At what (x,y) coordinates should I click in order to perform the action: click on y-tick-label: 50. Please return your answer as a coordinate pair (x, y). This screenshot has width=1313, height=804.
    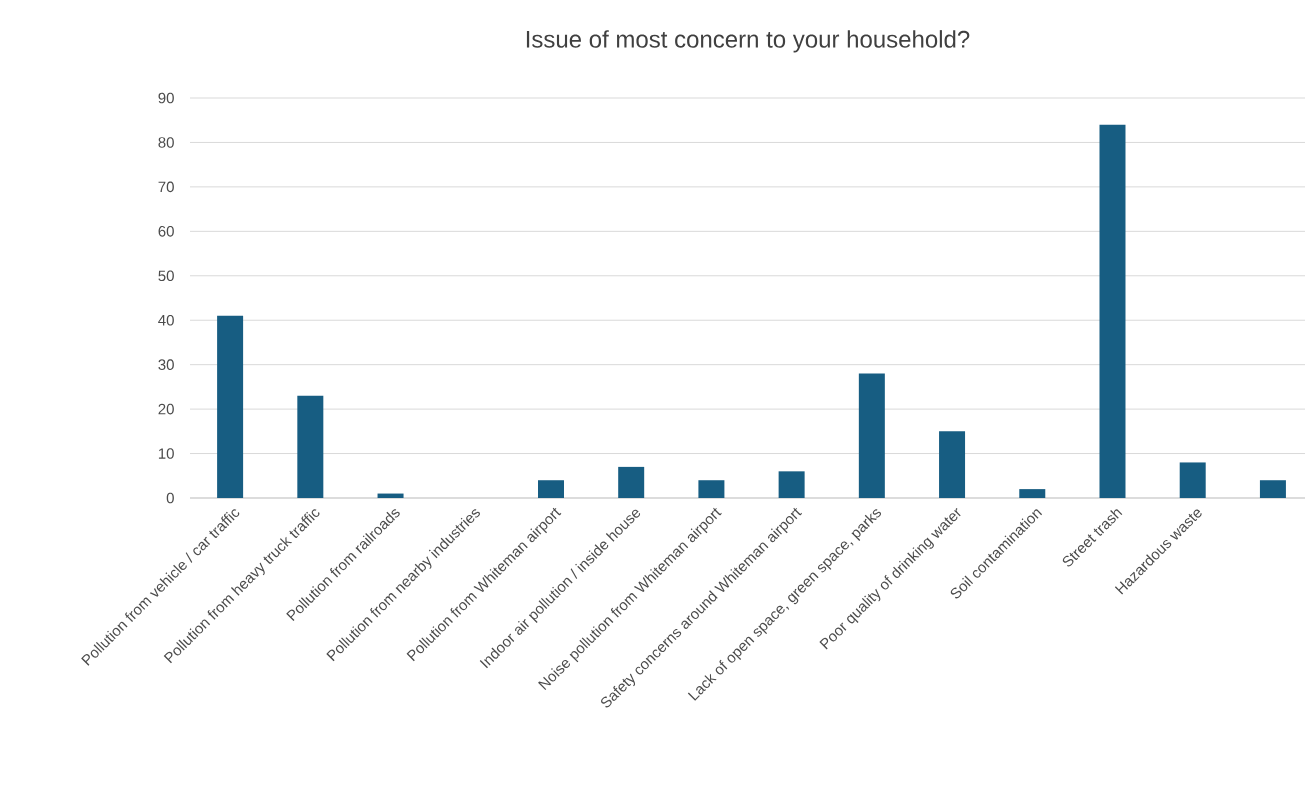
    Looking at the image, I should click on (166, 276).